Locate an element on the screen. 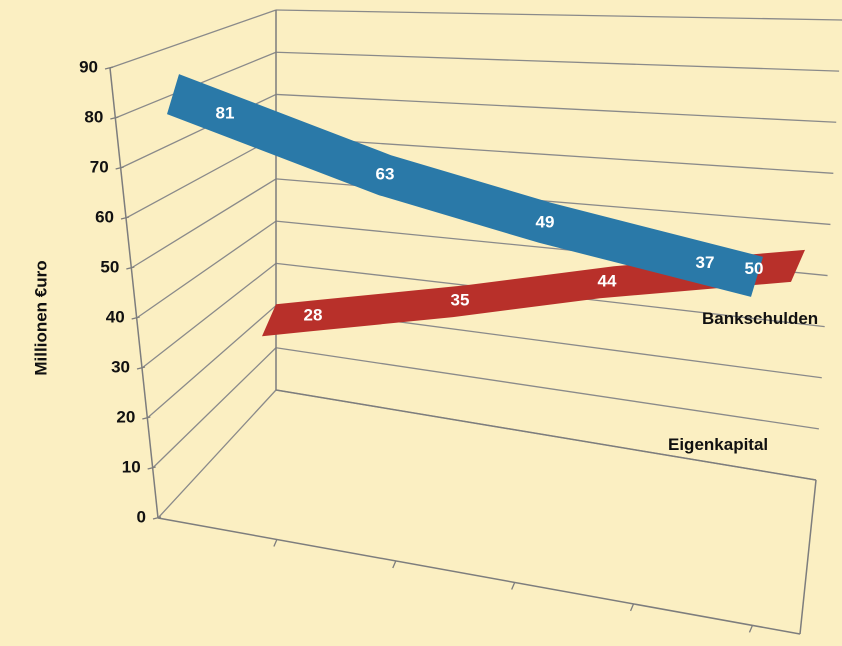  data-label-bankschulden-4: 50 is located at coordinates (754, 268).